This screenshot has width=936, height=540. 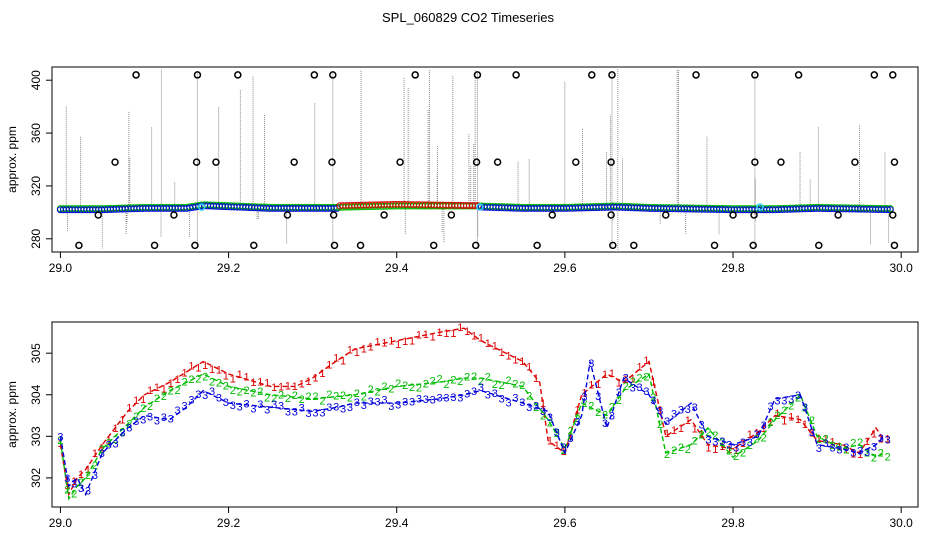 I want to click on y-tick-label: 303, so click(x=36, y=436).